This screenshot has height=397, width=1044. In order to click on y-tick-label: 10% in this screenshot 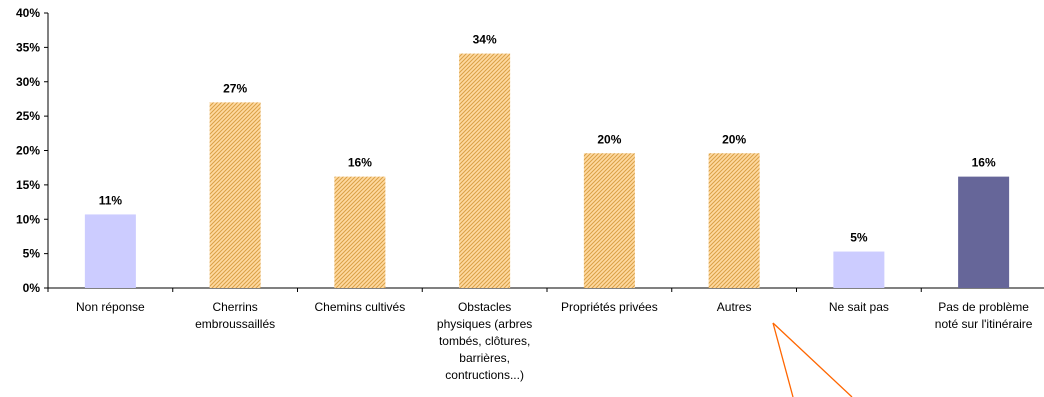, I will do `click(28, 219)`.